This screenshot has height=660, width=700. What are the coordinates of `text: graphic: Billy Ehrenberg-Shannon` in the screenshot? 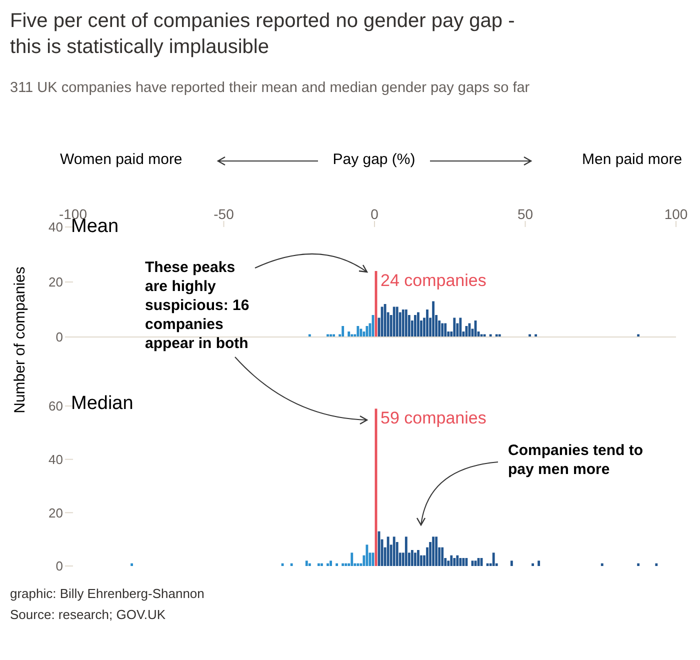 It's located at (107, 593).